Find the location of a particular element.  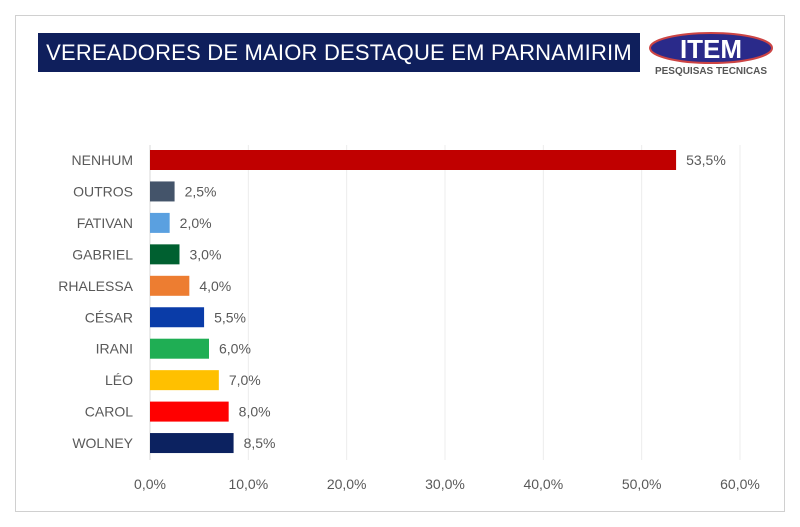

x-tick-label: 40,0% is located at coordinates (543, 484).